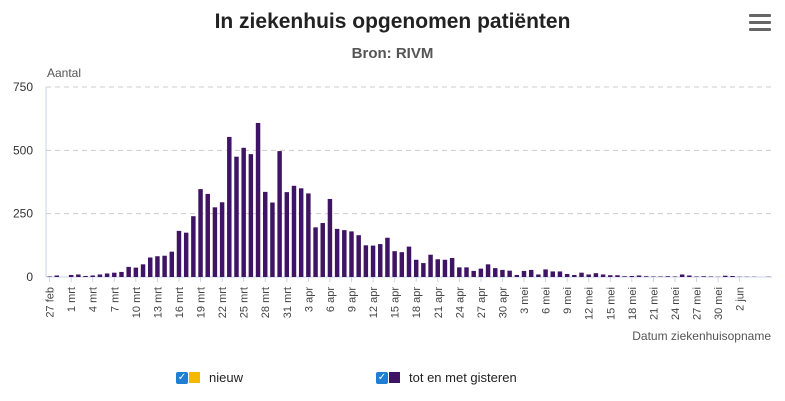  I want to click on hamburger-menu-icon, so click(760, 24).